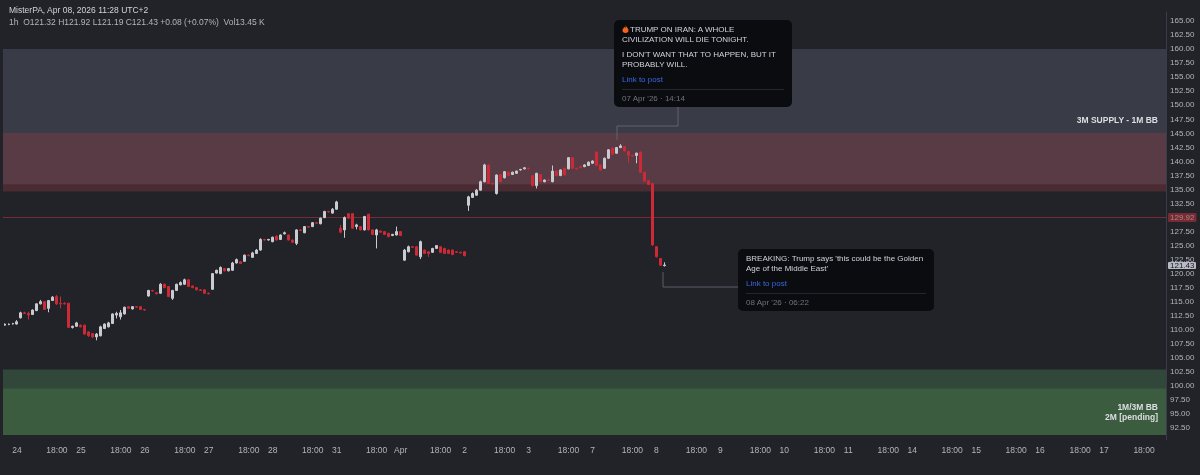  What do you see at coordinates (784, 449) in the screenshot?
I see `x-tick-label: 10` at bounding box center [784, 449].